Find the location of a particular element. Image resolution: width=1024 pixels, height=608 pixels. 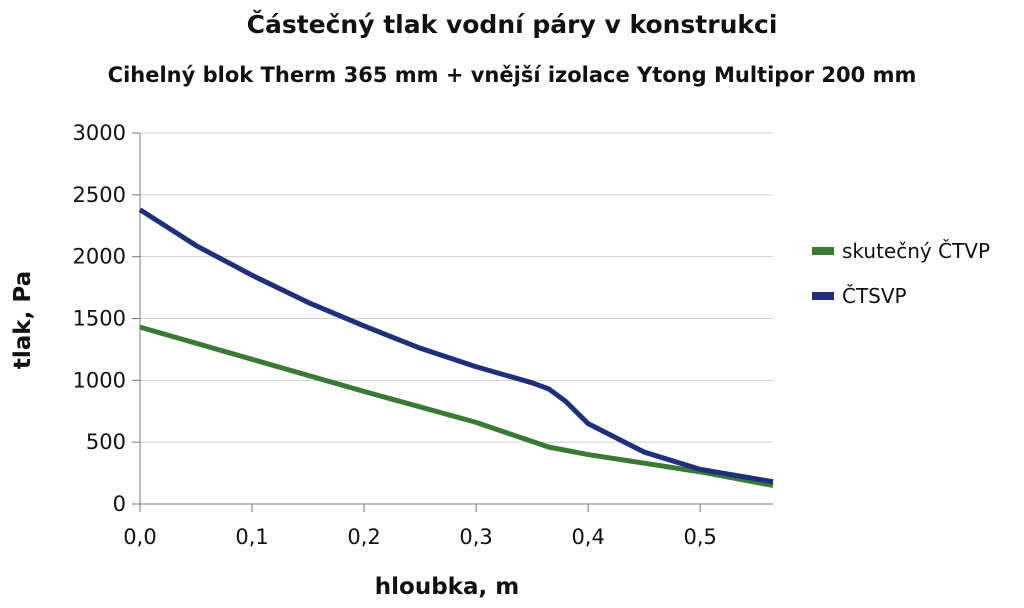

x-tick-label: 0,0 is located at coordinates (139, 537).